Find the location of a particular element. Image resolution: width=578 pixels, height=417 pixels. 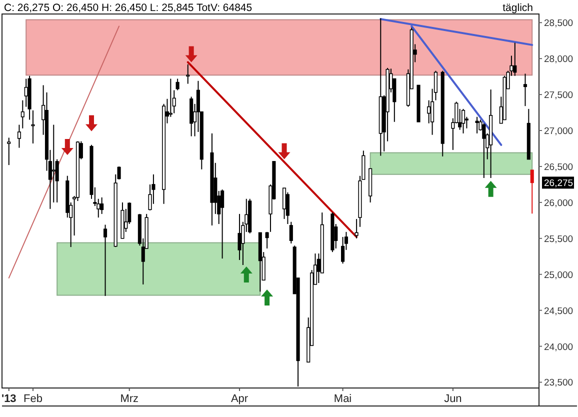

y-tick-label: 26,000 is located at coordinates (559, 203).